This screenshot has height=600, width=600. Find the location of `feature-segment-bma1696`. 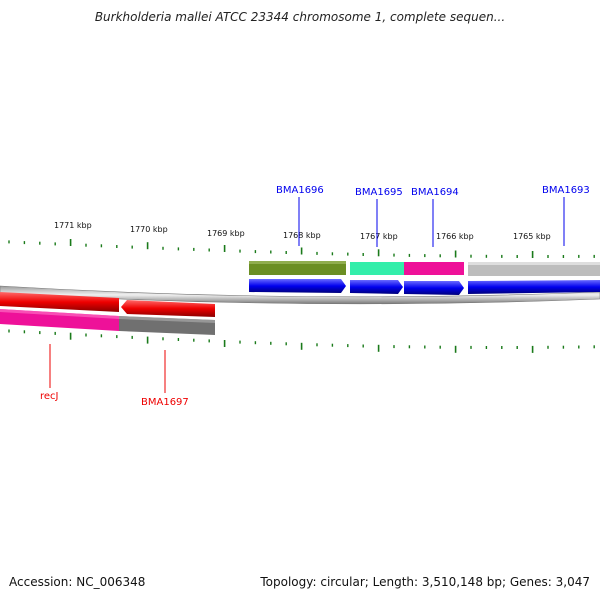

feature-segment-bma1696 is located at coordinates (297, 268).